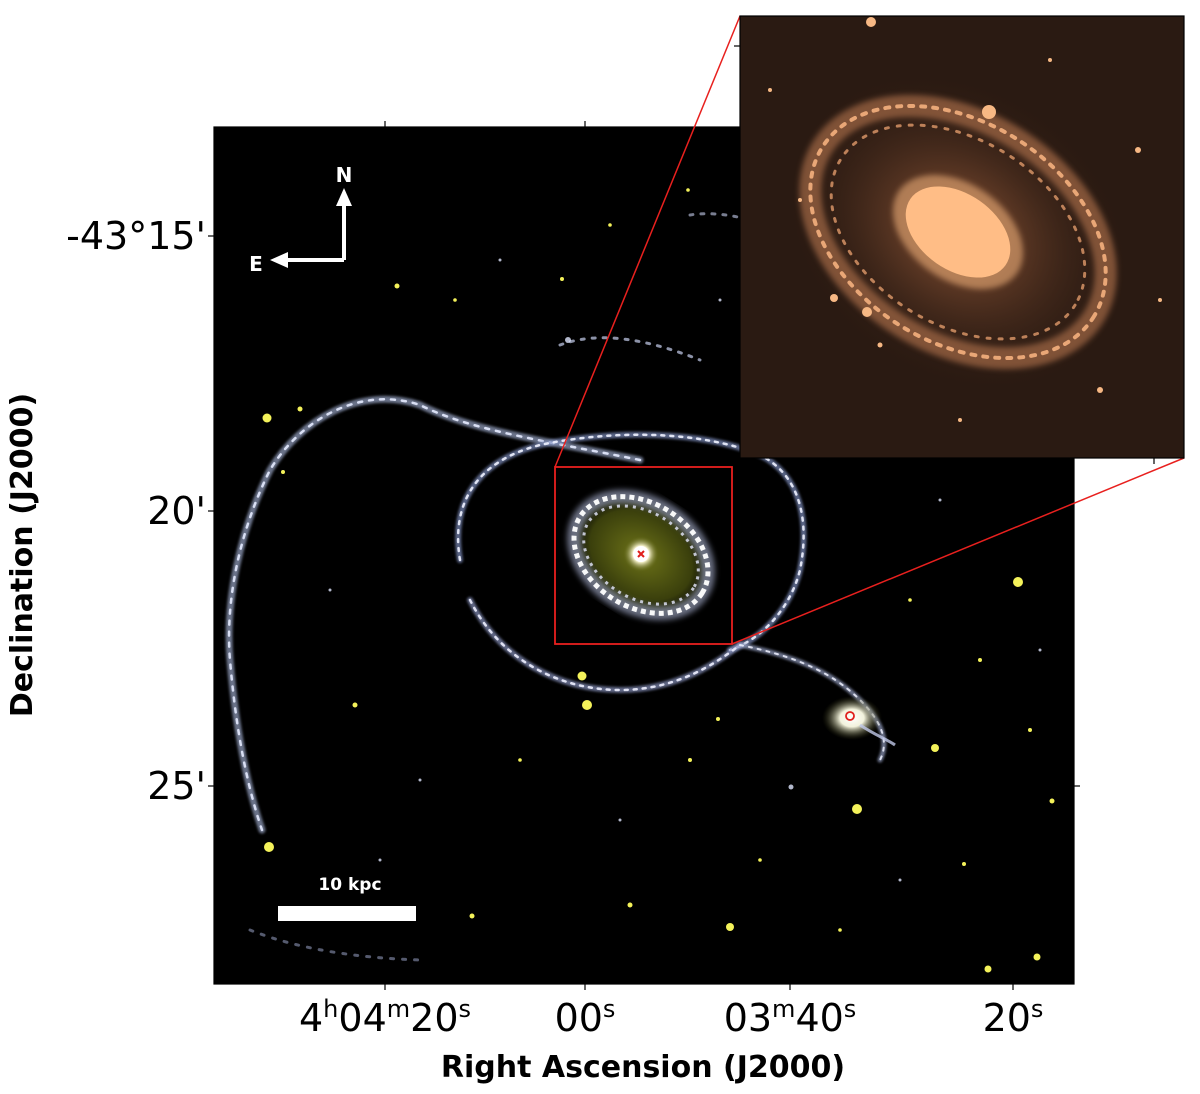 The width and height of the screenshot is (1200, 1094). I want to click on y-tick-label: 20', so click(176, 511).